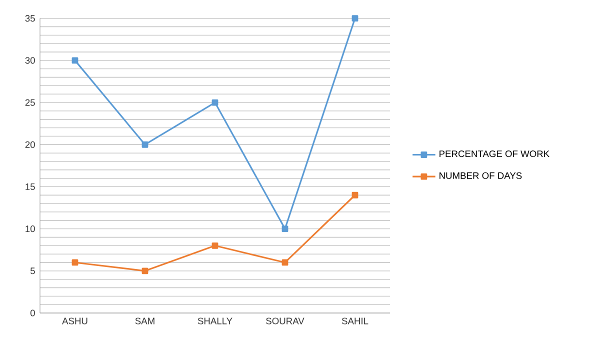 The image size is (589, 350). Describe the element at coordinates (75, 321) in the screenshot. I see `x-tick-label: ASHU` at that location.